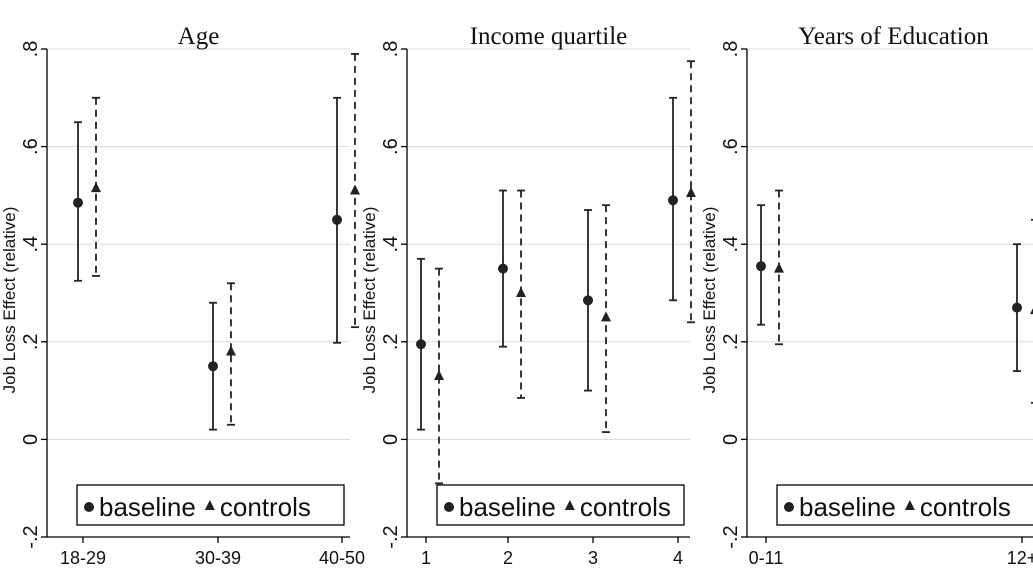 This screenshot has width=1033, height=572. Describe the element at coordinates (218, 558) in the screenshot. I see `x-tick-label: 30-39` at that location.